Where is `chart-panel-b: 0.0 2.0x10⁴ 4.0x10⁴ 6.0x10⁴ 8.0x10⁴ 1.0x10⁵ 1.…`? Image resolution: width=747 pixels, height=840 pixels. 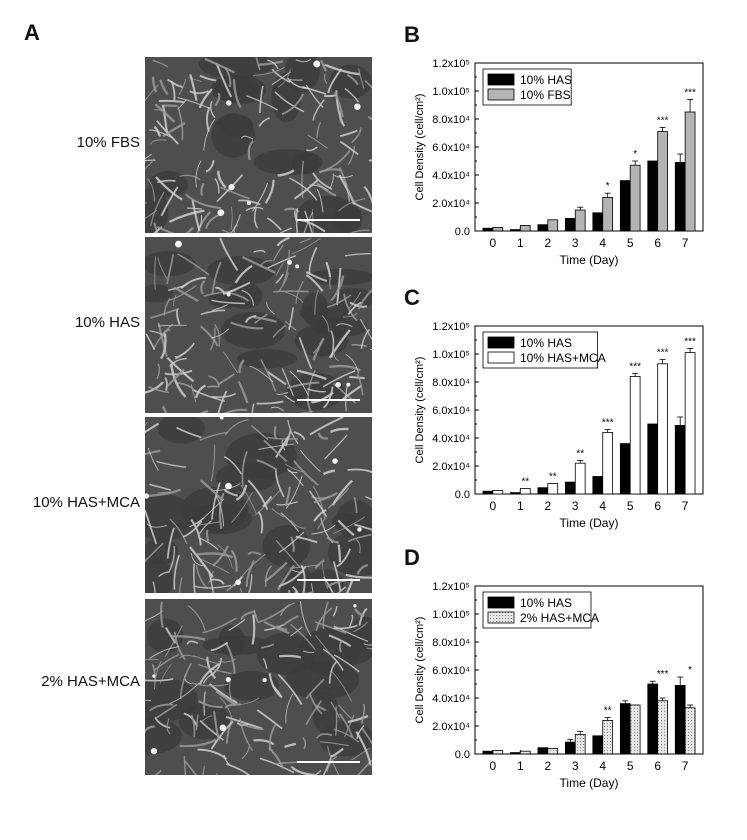 chart-panel-b: 0.0 2.0x10⁴ 4.0x10⁴ 6.0x10⁴ 8.0x10⁴ 1.0x10⁵ 1.… is located at coordinates (565, 170).